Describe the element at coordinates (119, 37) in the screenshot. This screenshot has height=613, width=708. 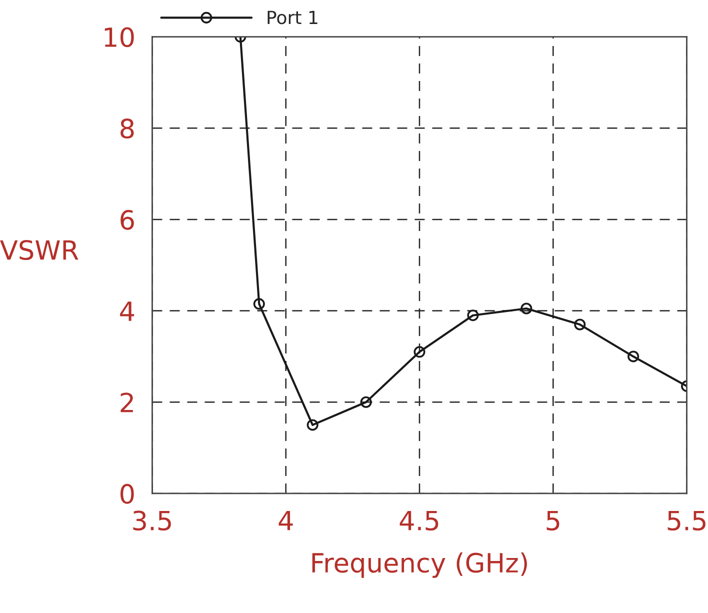
I see `y-tick-label: 10` at that location.